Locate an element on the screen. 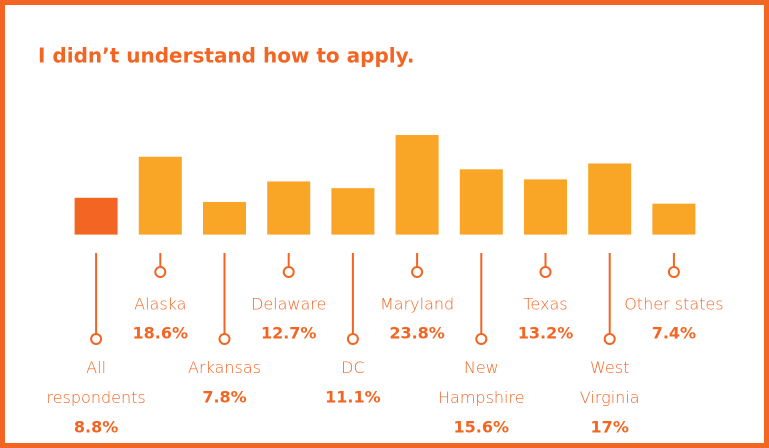  value-label: 15.6% is located at coordinates (482, 427).